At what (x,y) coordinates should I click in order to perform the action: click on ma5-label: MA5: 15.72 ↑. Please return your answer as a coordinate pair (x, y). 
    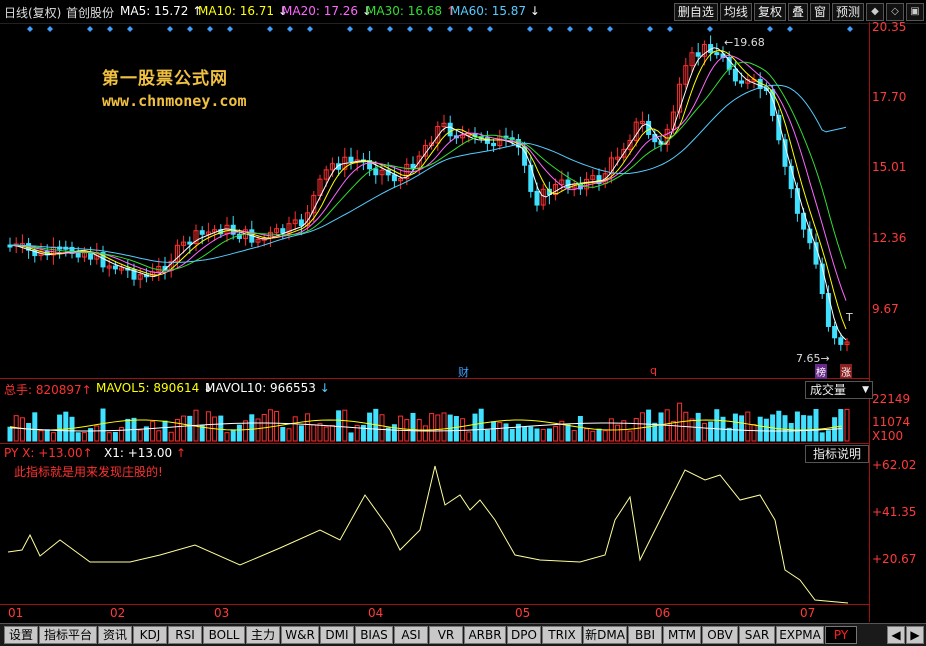
    Looking at the image, I should click on (161, 11).